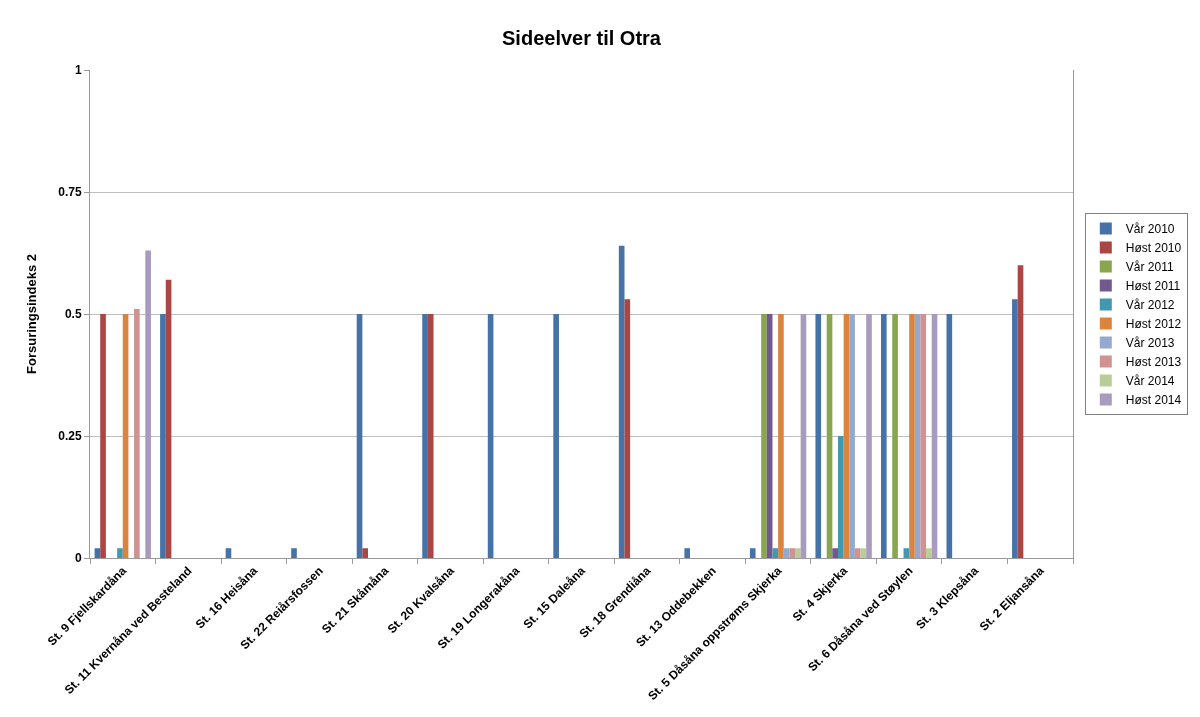 This screenshot has width=1200, height=717. What do you see at coordinates (1153, 324) in the screenshot?
I see `legend-label: Høst 2012` at bounding box center [1153, 324].